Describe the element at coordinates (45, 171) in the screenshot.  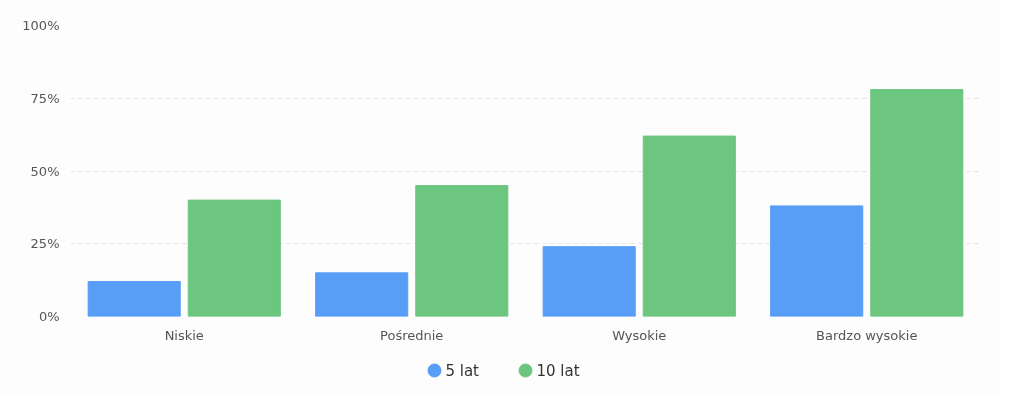
I see `y-tick-label: 50%` at that location.